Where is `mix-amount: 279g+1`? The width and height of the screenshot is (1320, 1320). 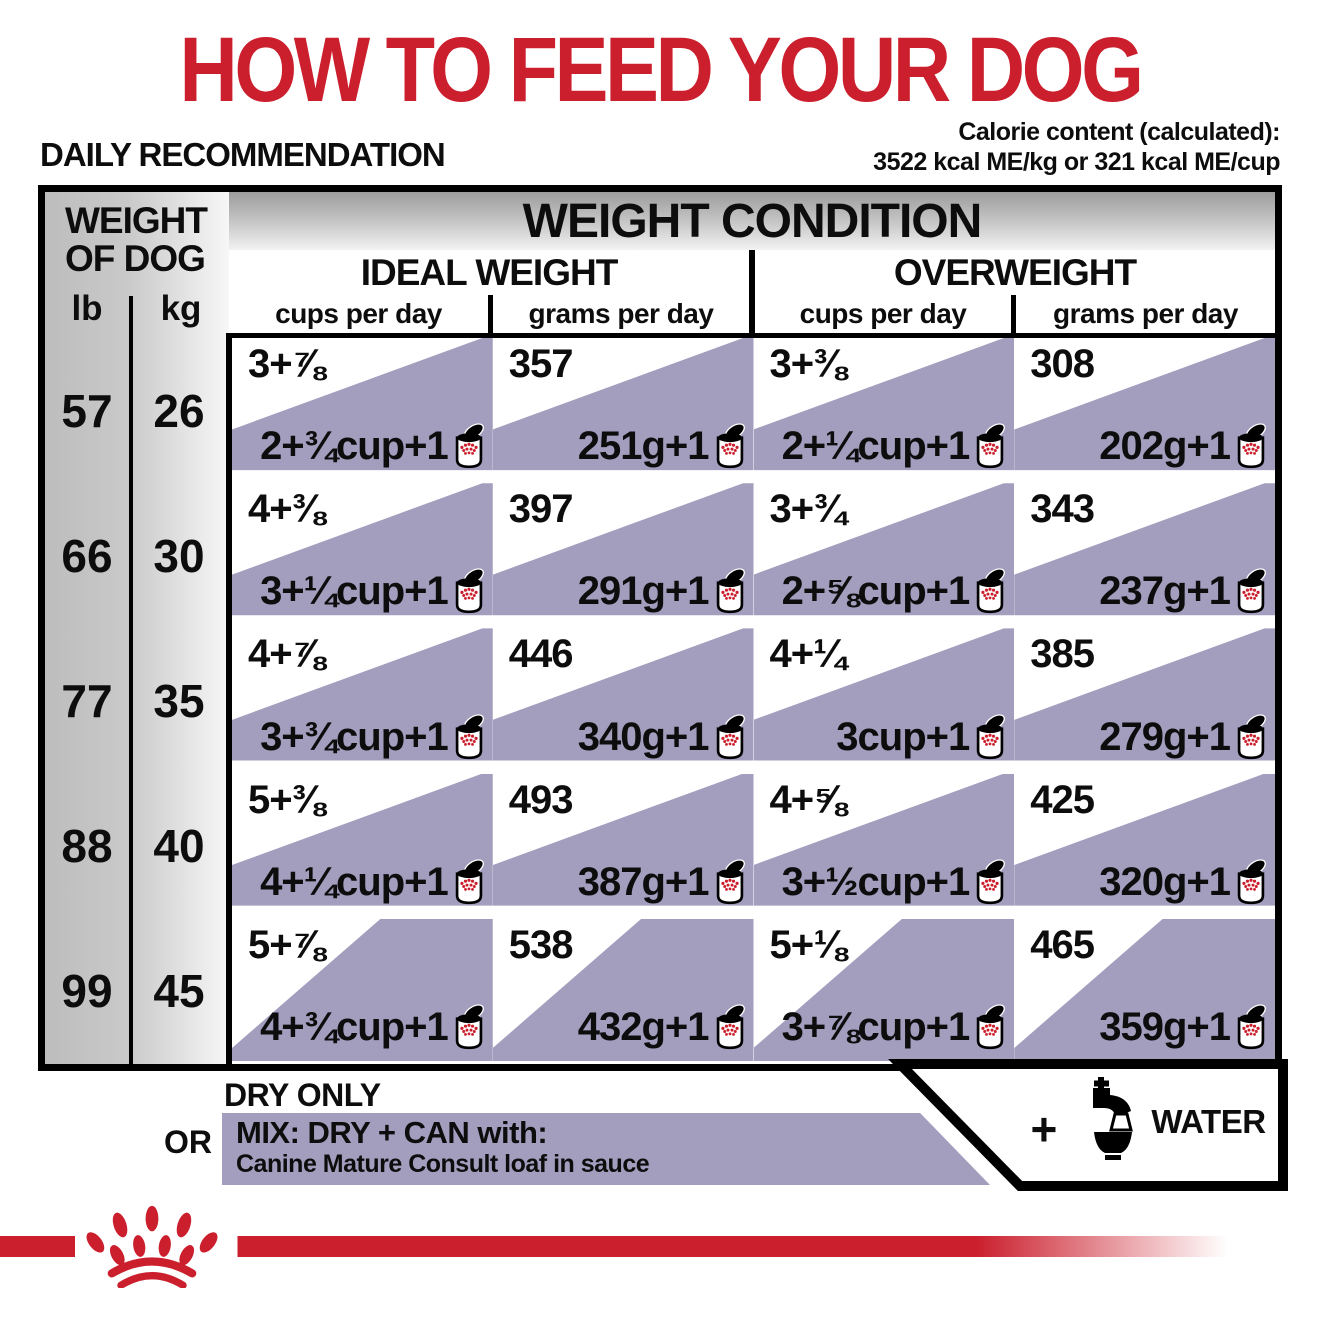 mix-amount: 279g+1 is located at coordinates (1182, 737).